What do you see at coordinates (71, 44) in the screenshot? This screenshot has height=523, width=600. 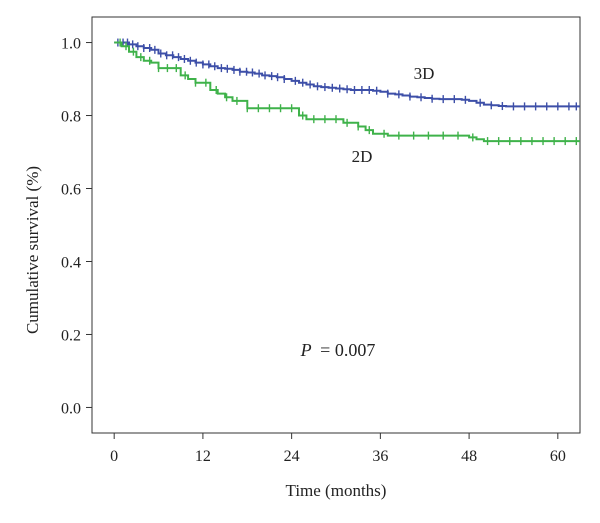 I see `y-tick-label: 1.0` at bounding box center [71, 44].